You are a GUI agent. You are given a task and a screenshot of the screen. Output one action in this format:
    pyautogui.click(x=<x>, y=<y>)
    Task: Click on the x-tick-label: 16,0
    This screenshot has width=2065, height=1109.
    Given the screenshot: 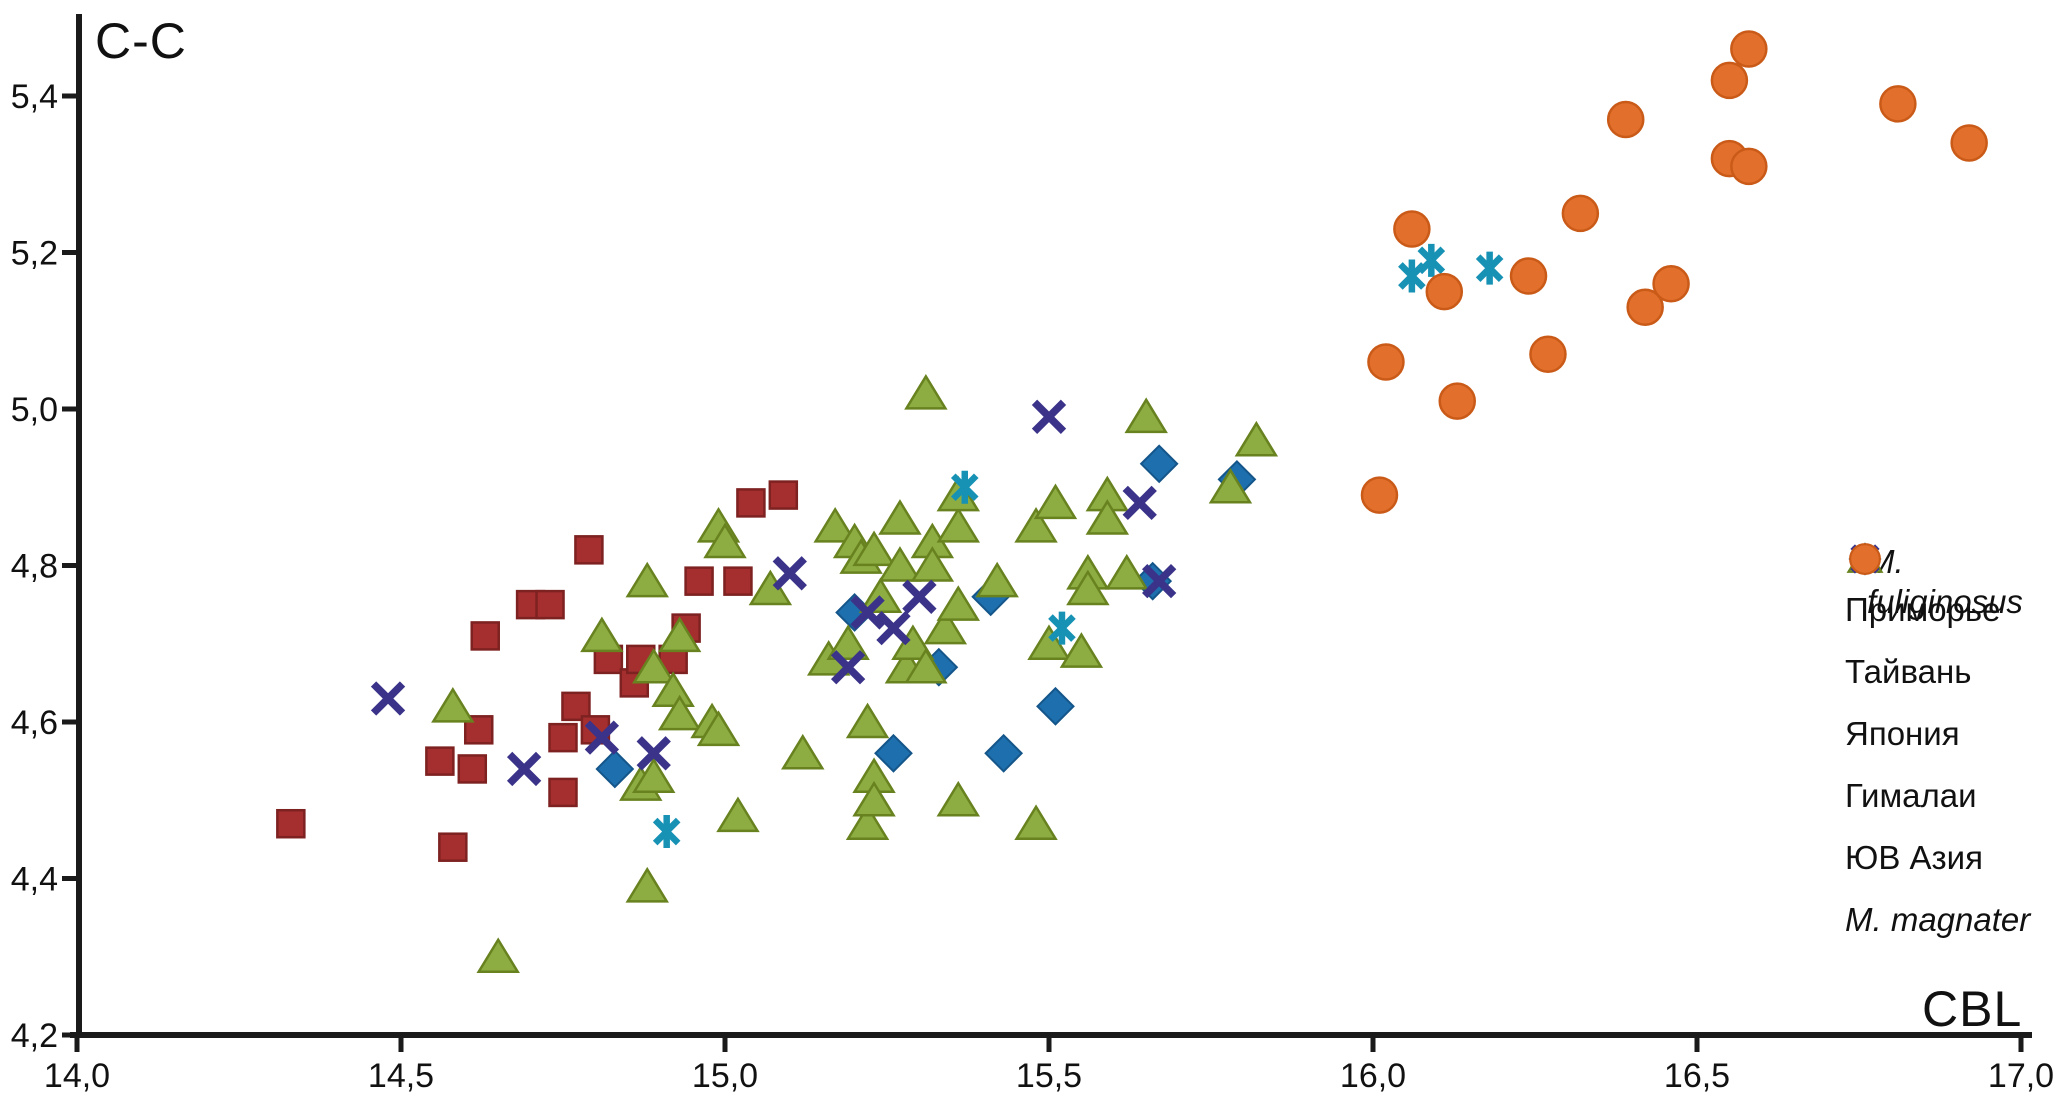 What is the action you would take?
    pyautogui.click(x=1373, y=1076)
    